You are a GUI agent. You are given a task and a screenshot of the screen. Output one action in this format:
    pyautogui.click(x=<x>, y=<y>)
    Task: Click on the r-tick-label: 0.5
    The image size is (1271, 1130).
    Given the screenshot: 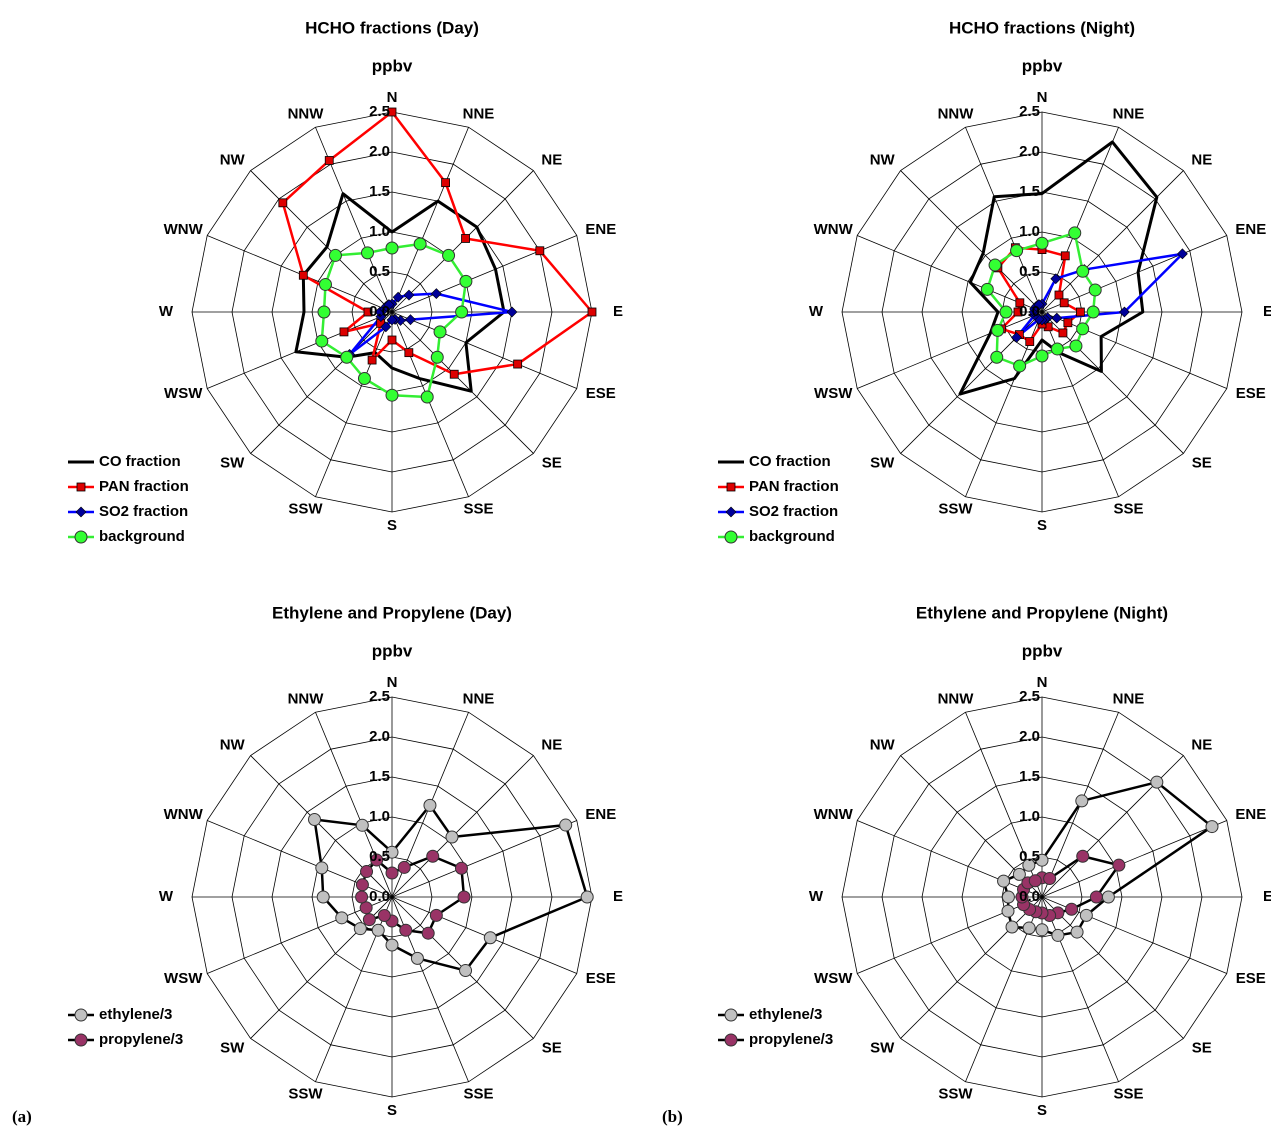 What is the action you would take?
    pyautogui.click(x=379, y=271)
    